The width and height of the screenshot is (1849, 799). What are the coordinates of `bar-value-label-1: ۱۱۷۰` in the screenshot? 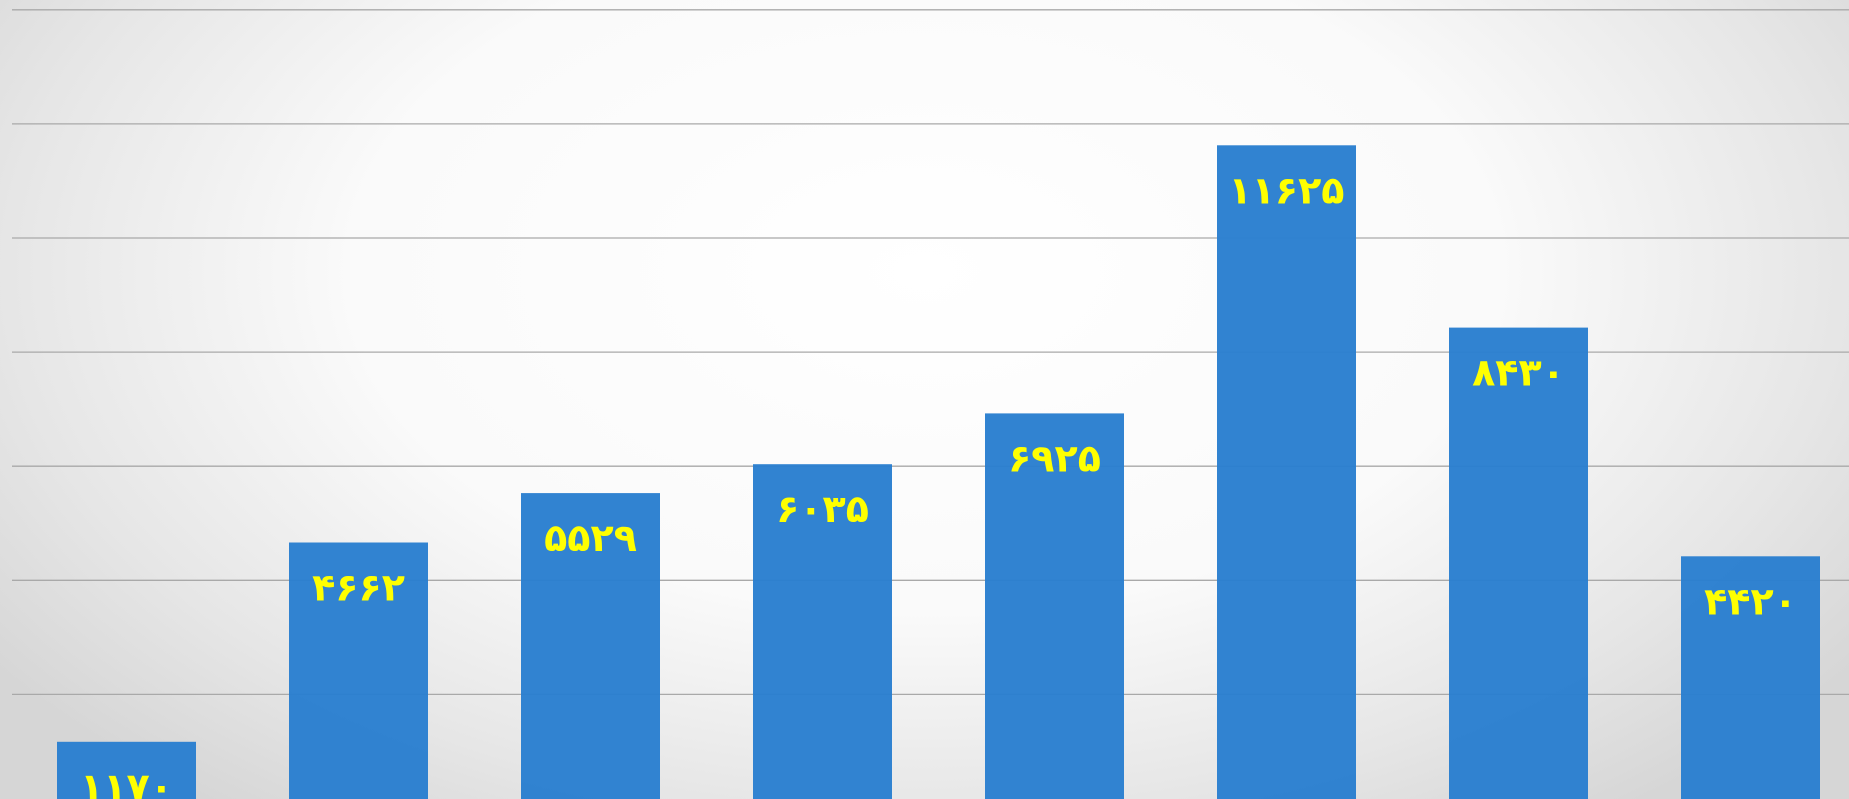 It's located at (126, 782).